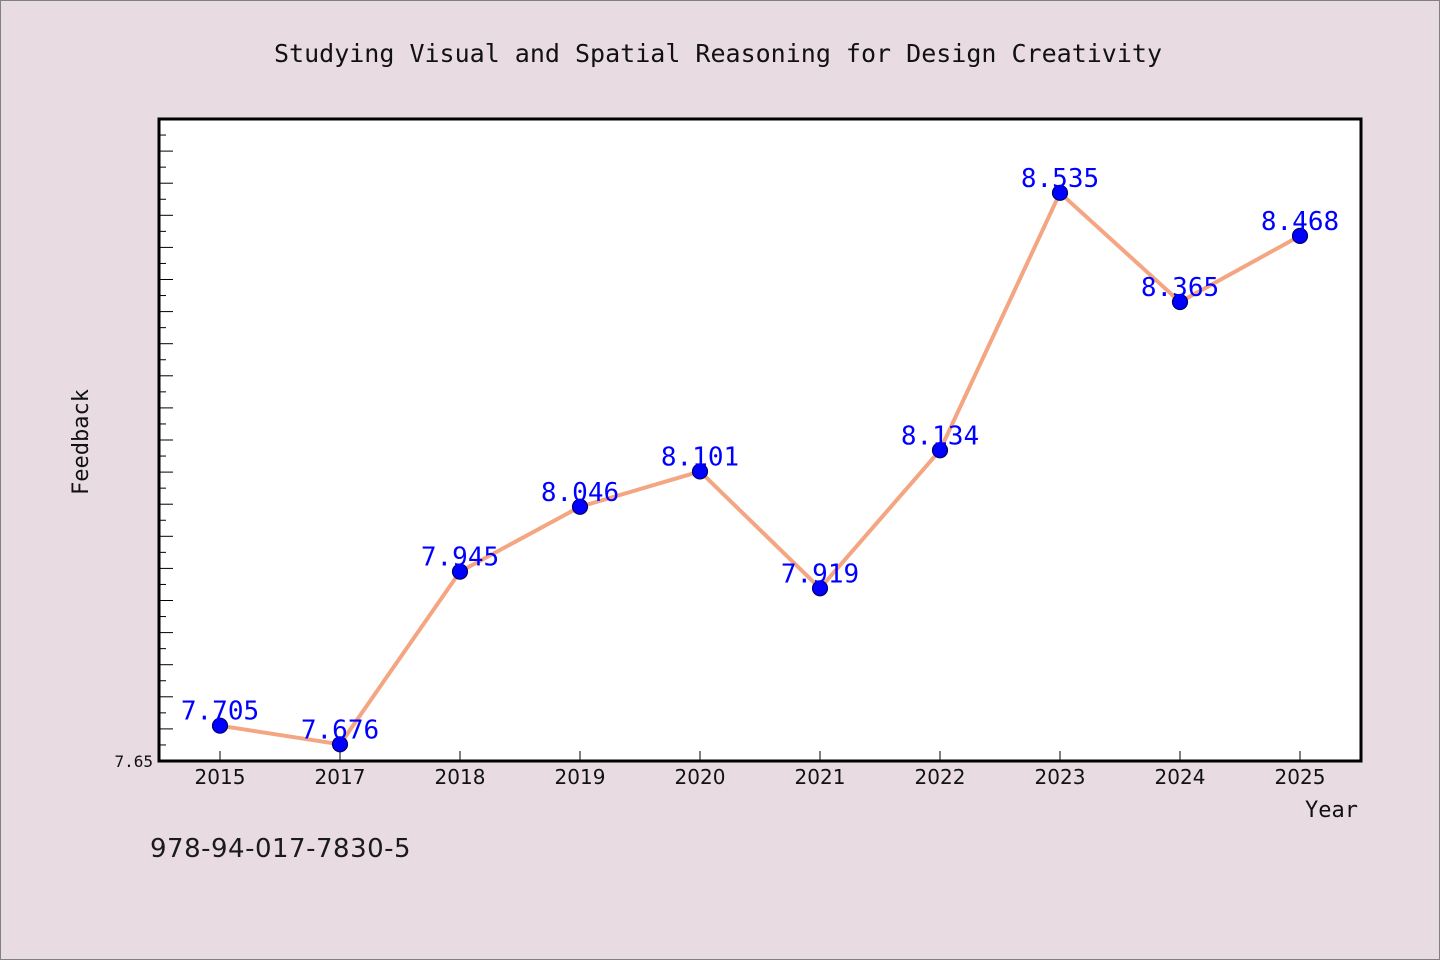  I want to click on data-label: 8.468, so click(1300, 222).